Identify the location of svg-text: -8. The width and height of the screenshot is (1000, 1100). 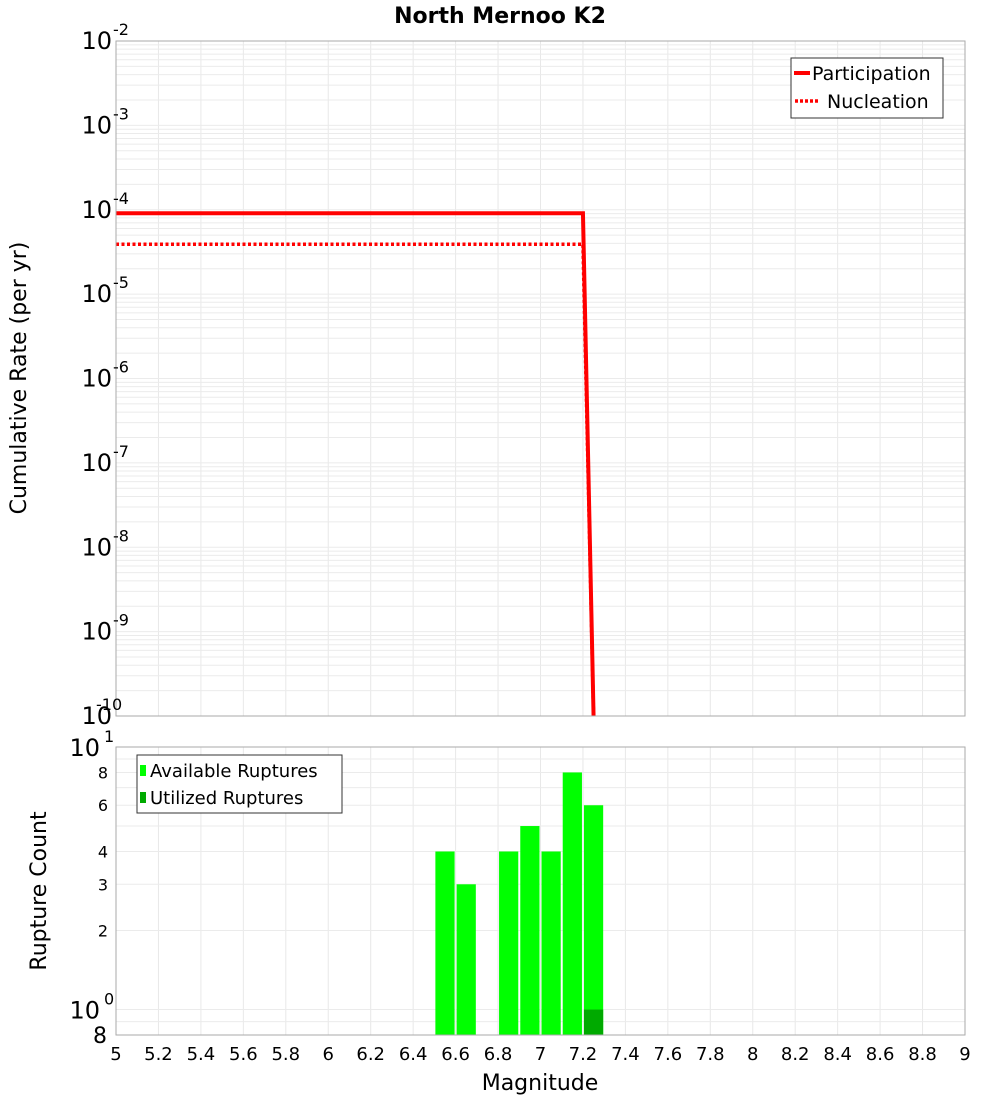
(121, 535).